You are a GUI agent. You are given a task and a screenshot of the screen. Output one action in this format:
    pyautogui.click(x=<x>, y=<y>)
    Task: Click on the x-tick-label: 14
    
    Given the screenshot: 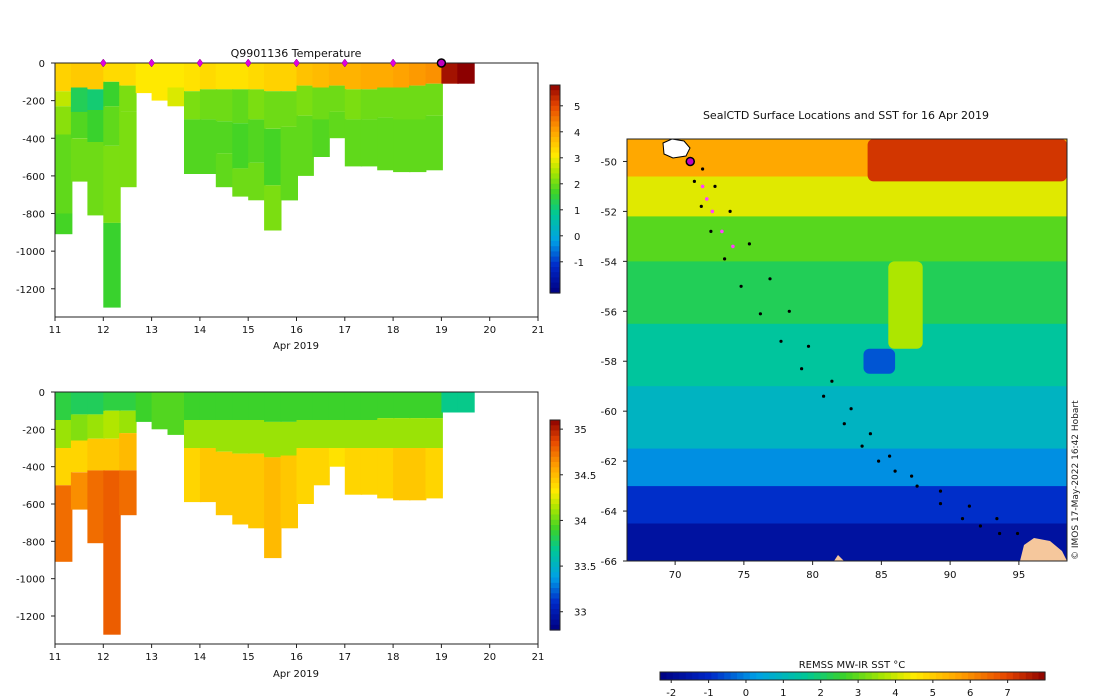 What is the action you would take?
    pyautogui.click(x=200, y=657)
    